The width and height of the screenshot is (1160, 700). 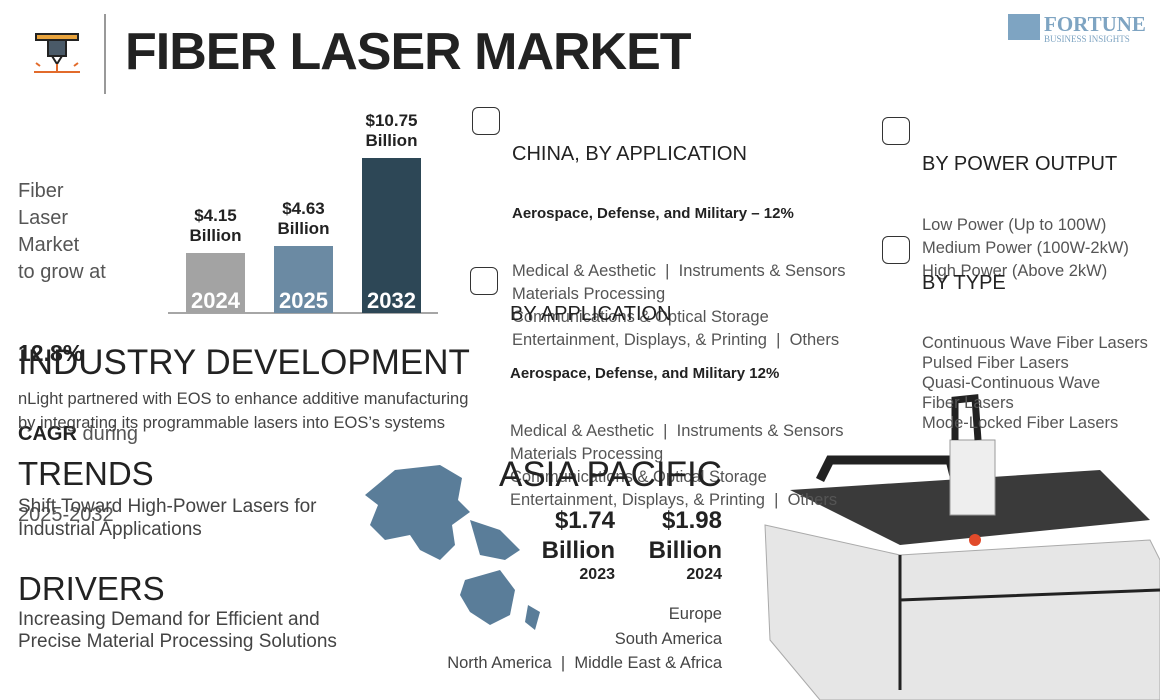 I want to click on region-value: $1.98 Billion, so click(x=685, y=535).